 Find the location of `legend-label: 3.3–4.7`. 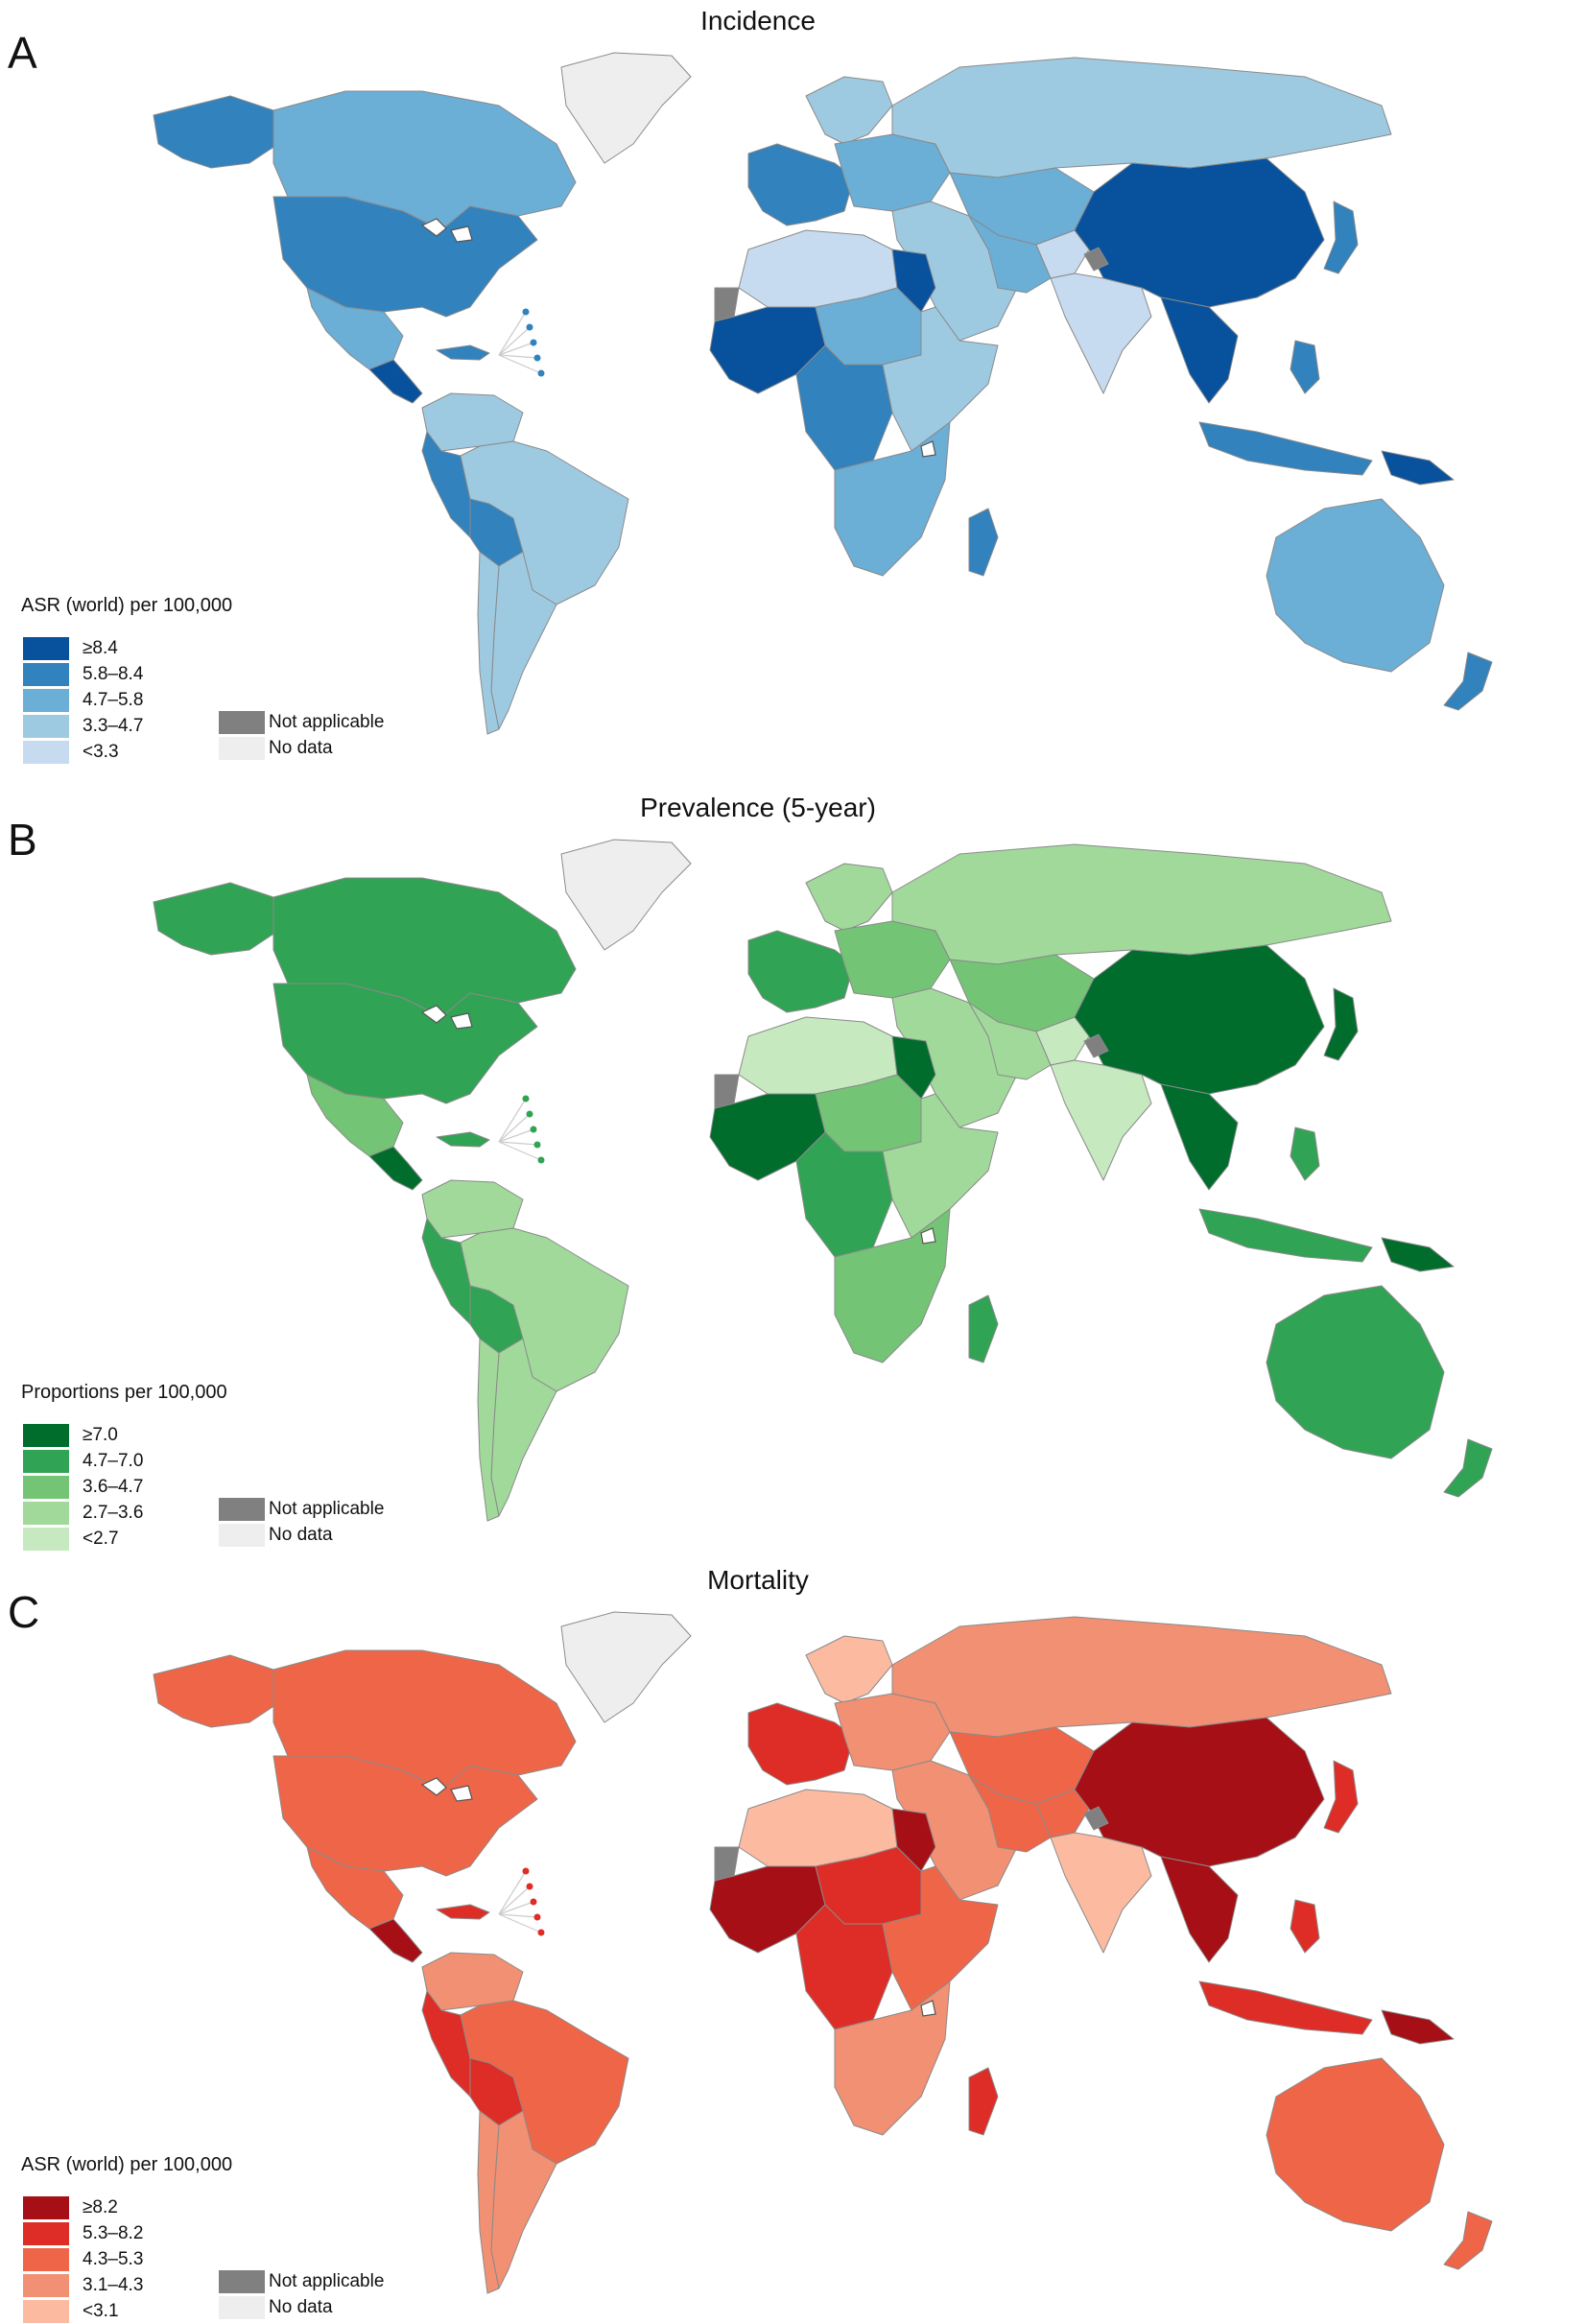

legend-label: 3.3–4.7 is located at coordinates (113, 726).